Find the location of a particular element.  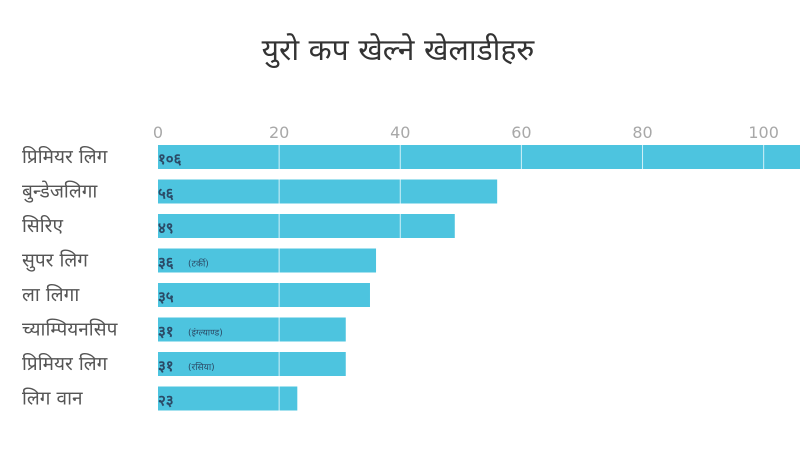

x-axis-ticks: 0 20 40 60 80 100 is located at coordinates (466, 132).